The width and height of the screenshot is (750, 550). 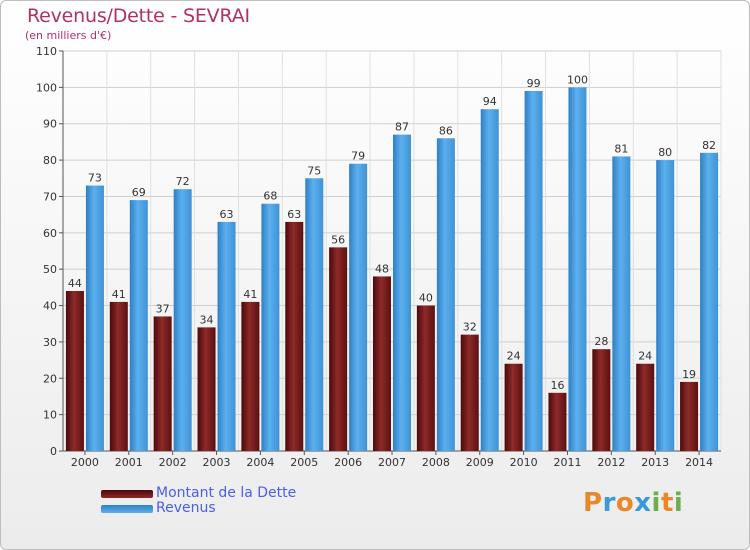 What do you see at coordinates (138, 16) in the screenshot?
I see `chart-title: Revenus/Dette - SEVRAI` at bounding box center [138, 16].